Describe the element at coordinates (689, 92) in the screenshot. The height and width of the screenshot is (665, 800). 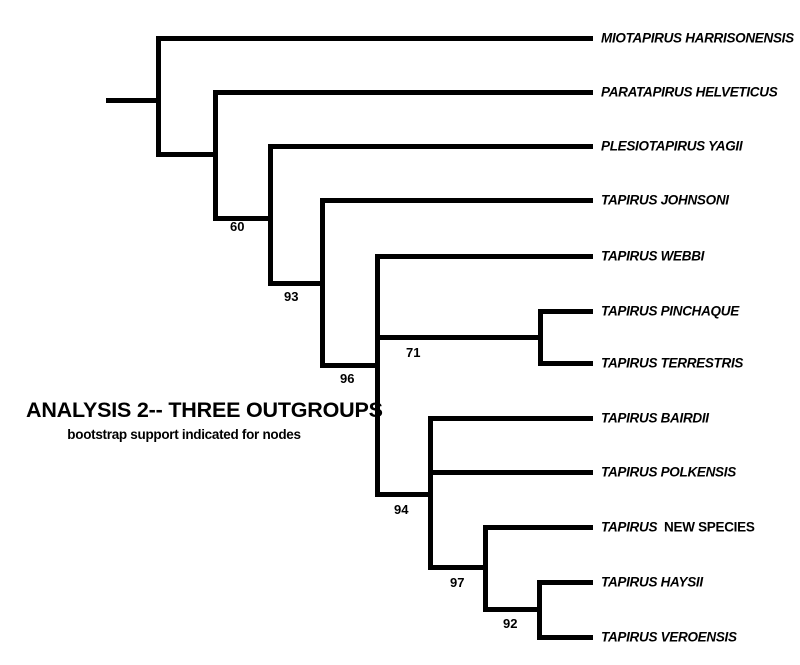
I see `taxon-label-paratapirus-helveticus: PARATAPIRUS HELVETICUS` at that location.